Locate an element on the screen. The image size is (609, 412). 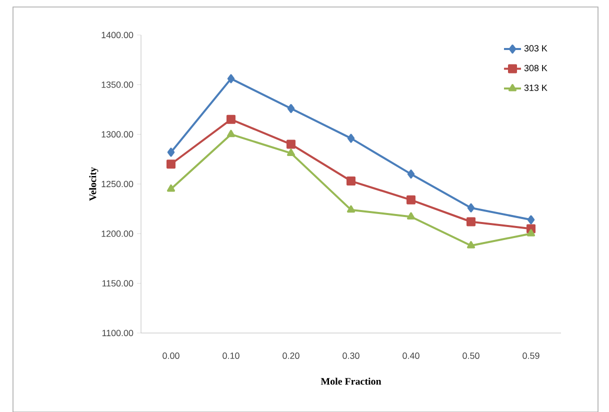
legend-label: 303 K is located at coordinates (536, 48).